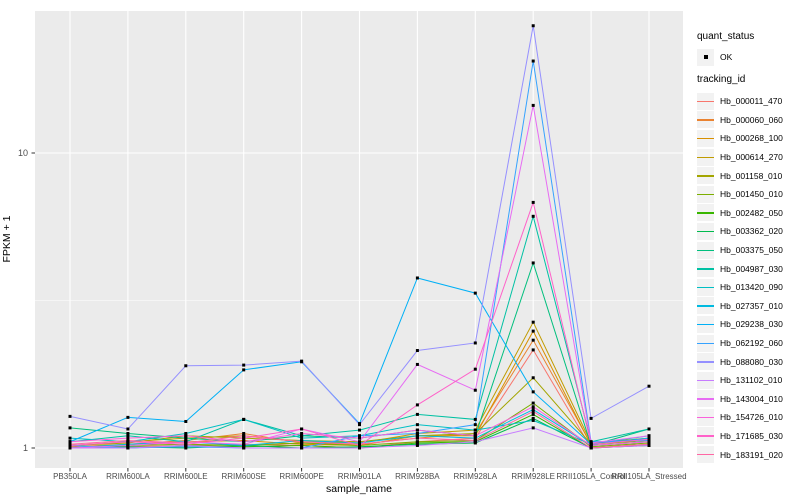  I want to click on legend-ok-label: OK, so click(726, 57).